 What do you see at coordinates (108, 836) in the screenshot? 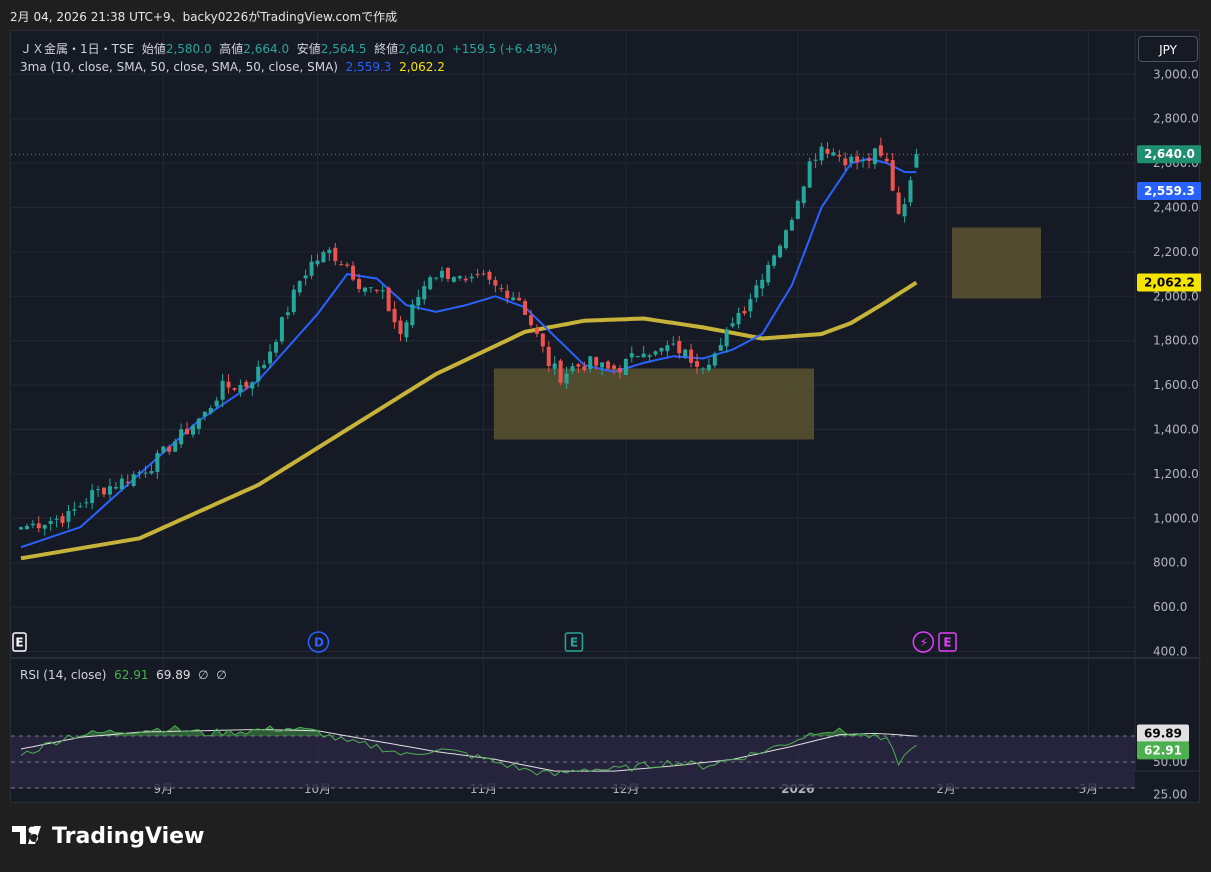
I see `tradingview-logo: TradingView` at bounding box center [108, 836].